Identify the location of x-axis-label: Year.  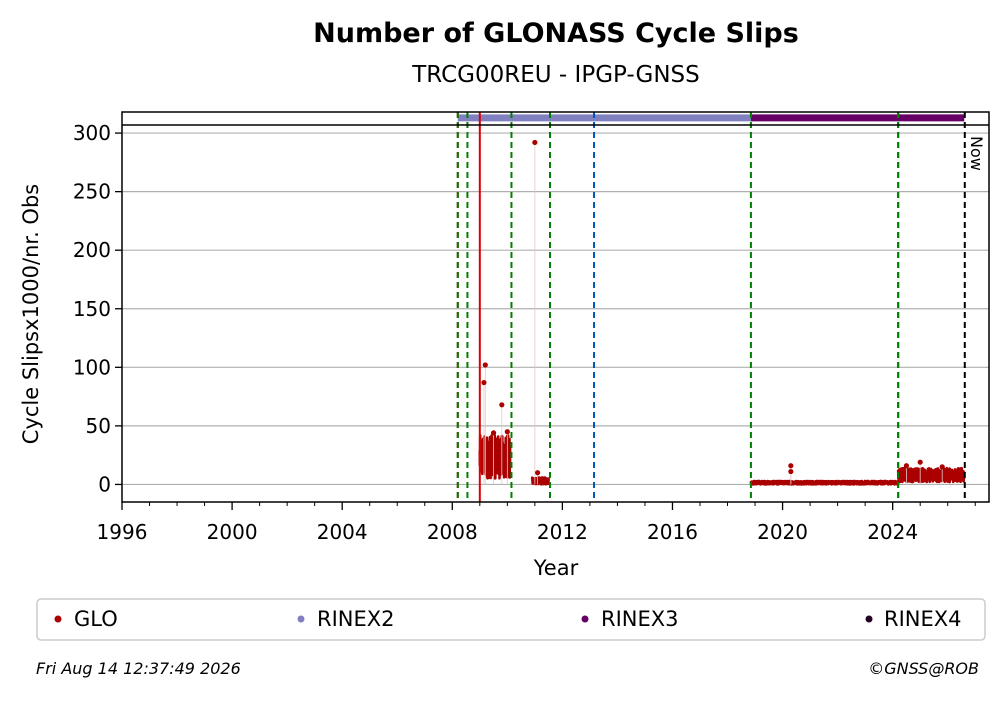
(556, 568).